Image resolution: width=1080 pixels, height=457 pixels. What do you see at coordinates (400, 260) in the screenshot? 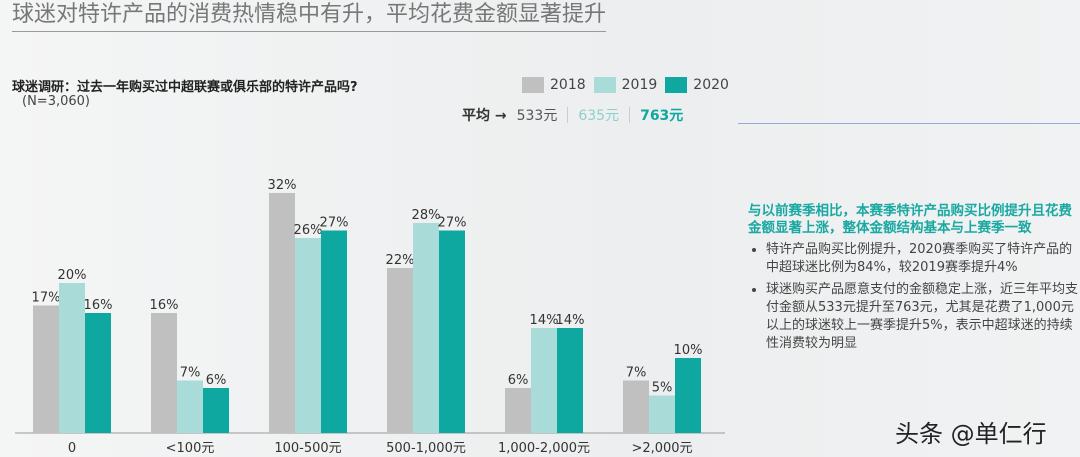
I see `data-label: 22%` at bounding box center [400, 260].